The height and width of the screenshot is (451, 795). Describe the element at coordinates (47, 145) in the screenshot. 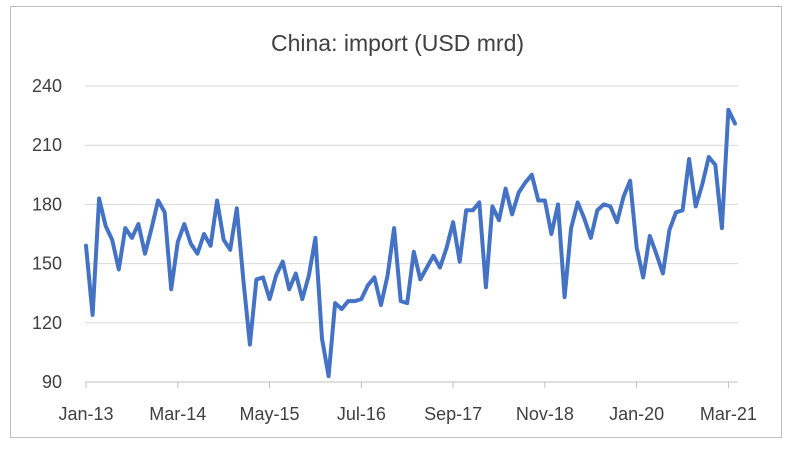

I see `y-tick-label-210: 210` at that location.